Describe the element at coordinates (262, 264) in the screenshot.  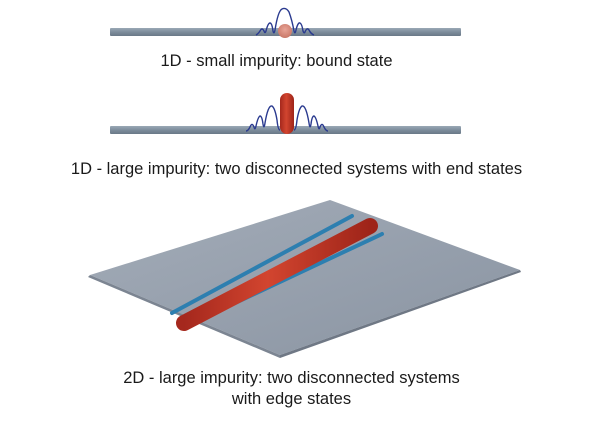
I see `edge-state-upper` at that location.